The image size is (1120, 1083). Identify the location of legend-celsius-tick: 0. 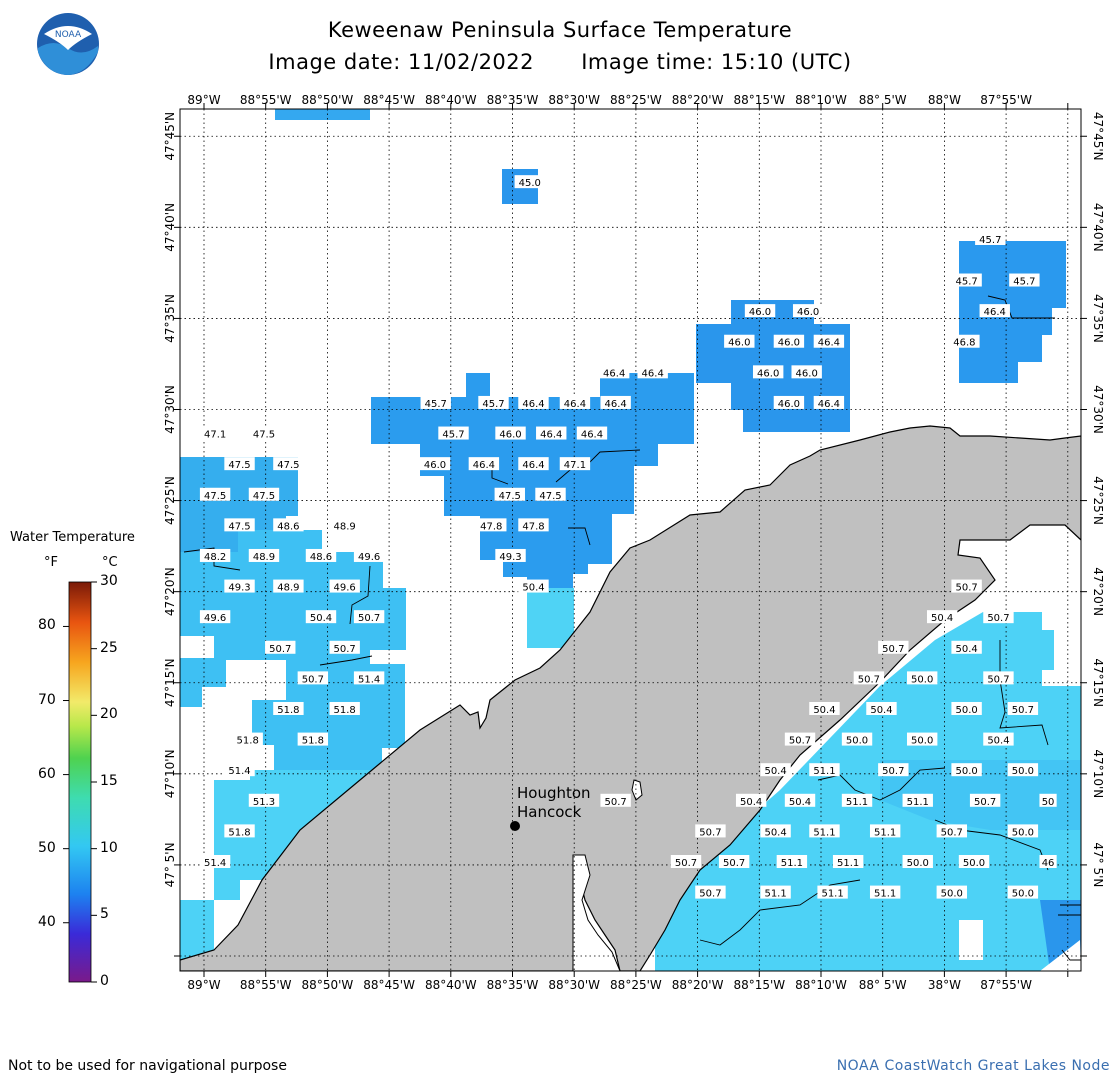
(104, 981).